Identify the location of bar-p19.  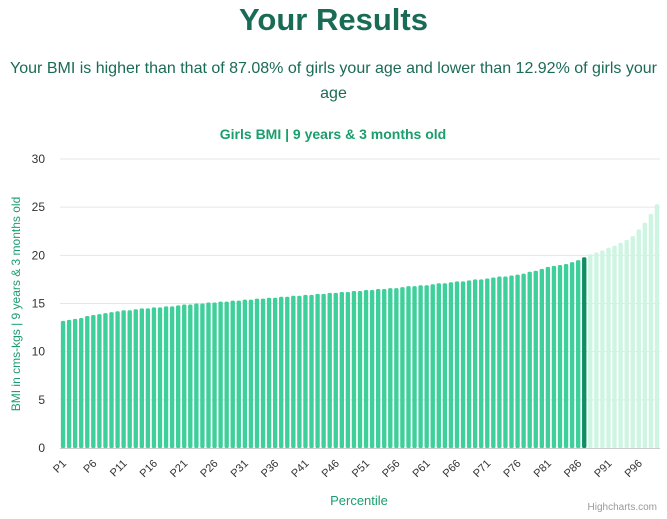
(172, 377).